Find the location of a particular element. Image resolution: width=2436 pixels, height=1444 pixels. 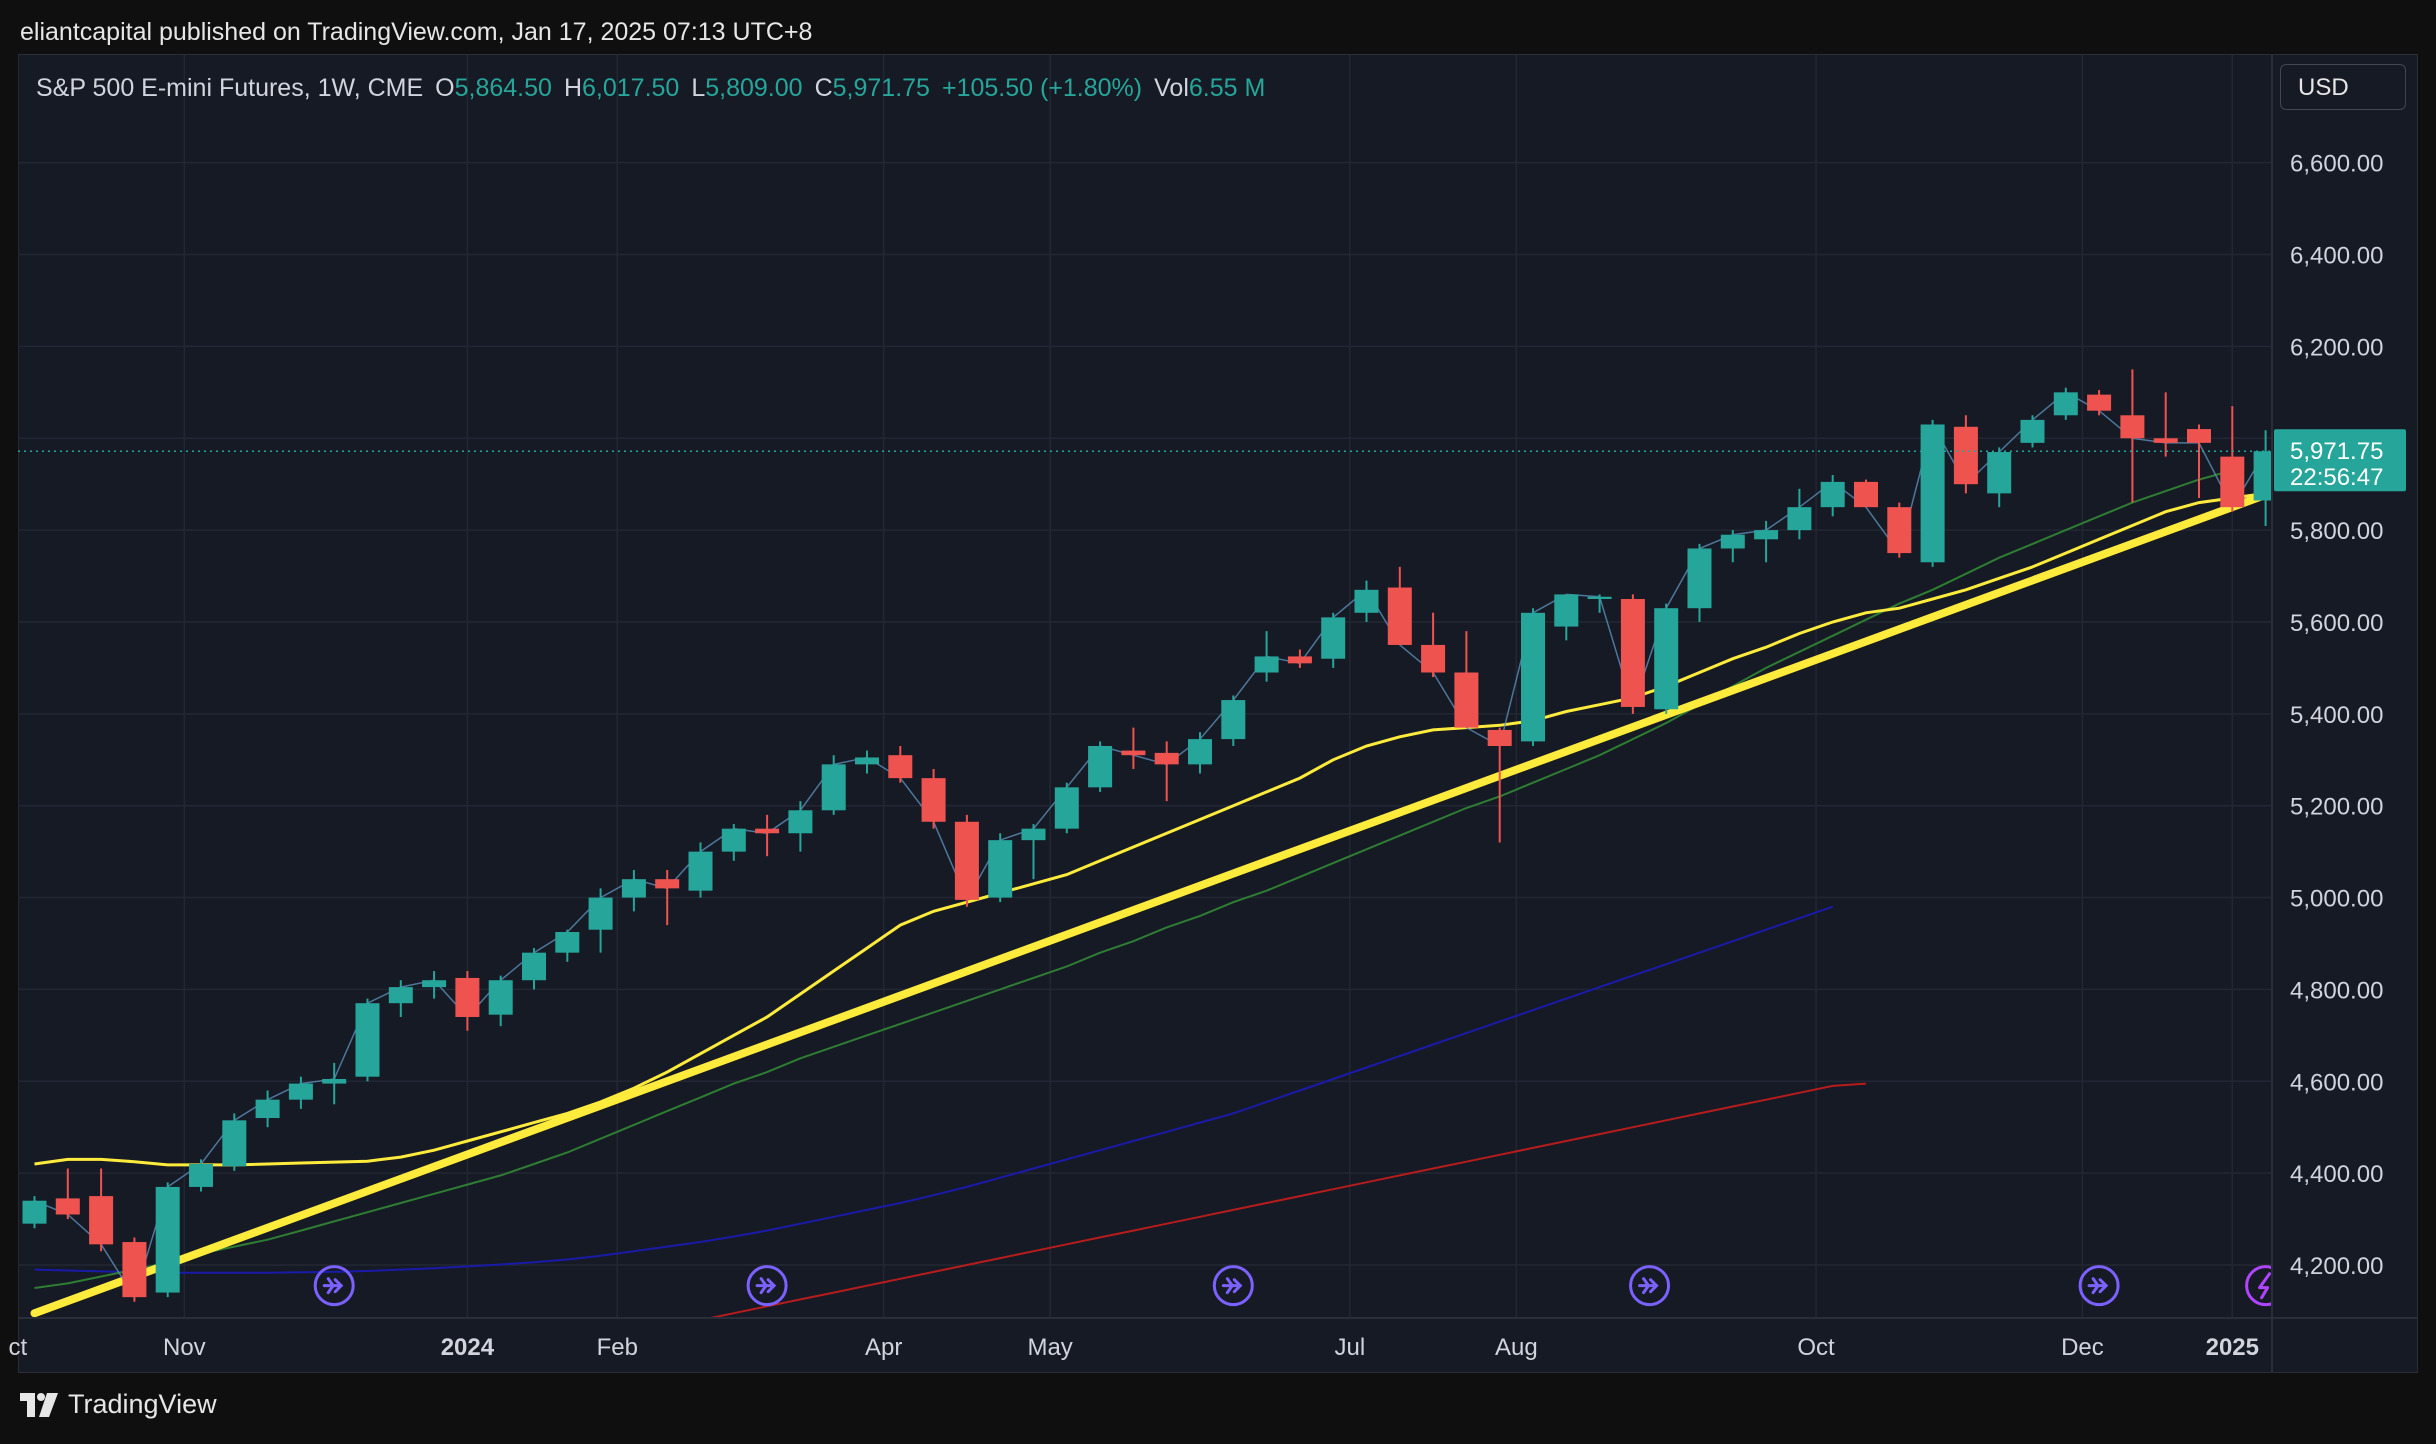

x-tick-label: ct is located at coordinates (18, 1347).